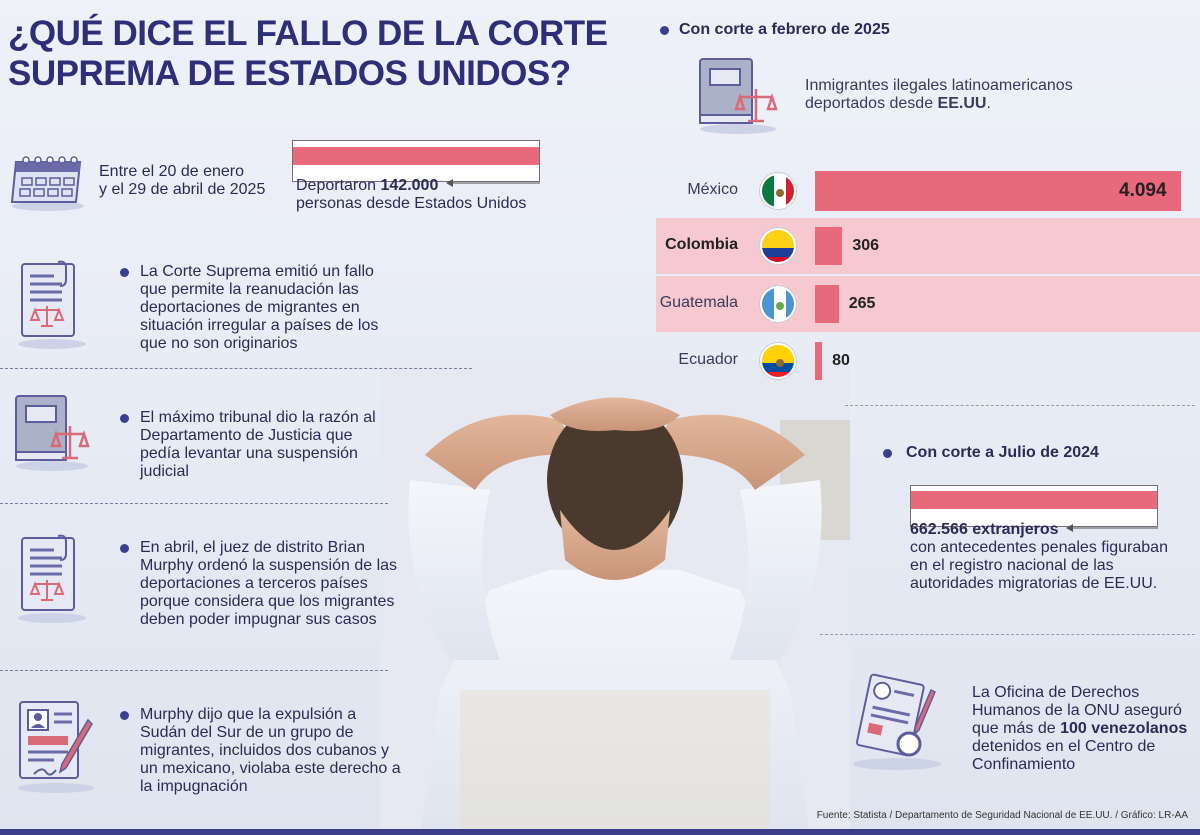 Image resolution: width=1200 pixels, height=835 pixels. What do you see at coordinates (897, 721) in the screenshot?
I see `document-magnifier-icon` at bounding box center [897, 721].